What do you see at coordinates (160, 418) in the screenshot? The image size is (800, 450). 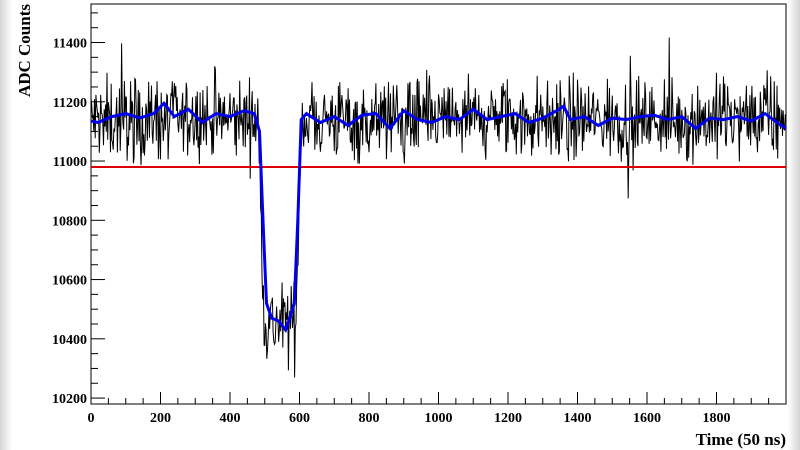 I see `x-tick-label: 200` at bounding box center [160, 418].